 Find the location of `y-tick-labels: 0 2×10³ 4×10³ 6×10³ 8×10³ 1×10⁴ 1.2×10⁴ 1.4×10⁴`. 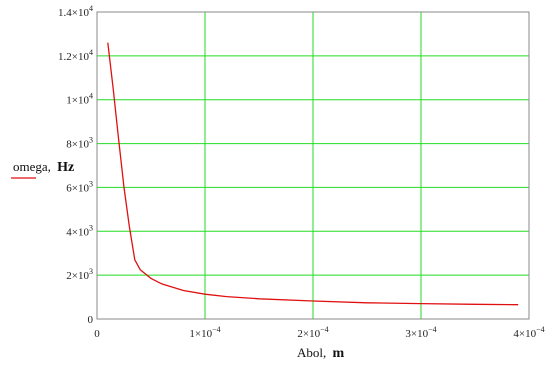

y-tick-labels: 0 2×10³ 4×10³ 6×10³ 8×10³ 1×10⁴ 1.2×10⁴ 1.4×10⁴ is located at coordinates (75, 165).